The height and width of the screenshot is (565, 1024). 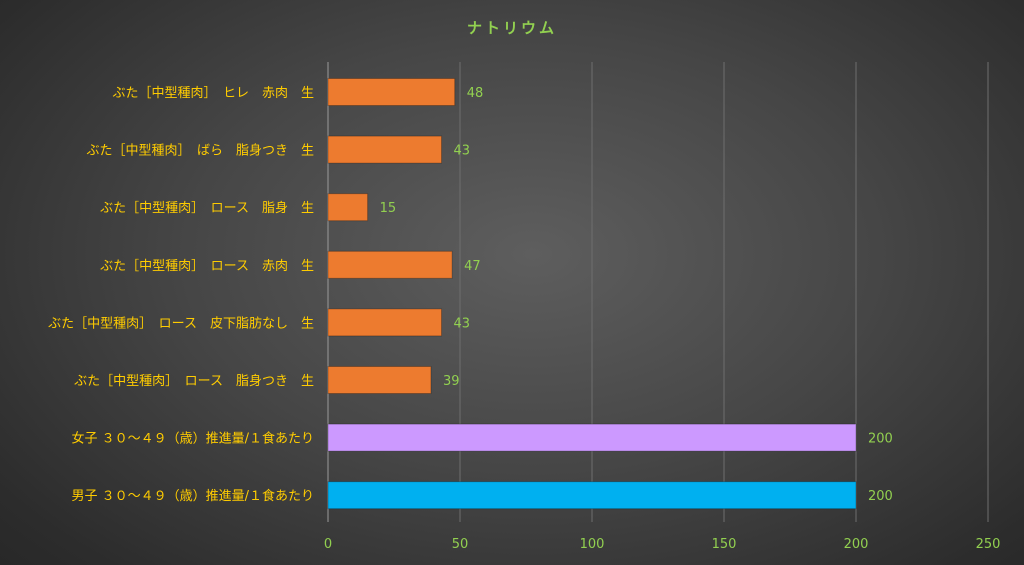 I want to click on category-label: 男子 ３０～４９（歳）推進量/１食あたり, so click(x=192, y=496).